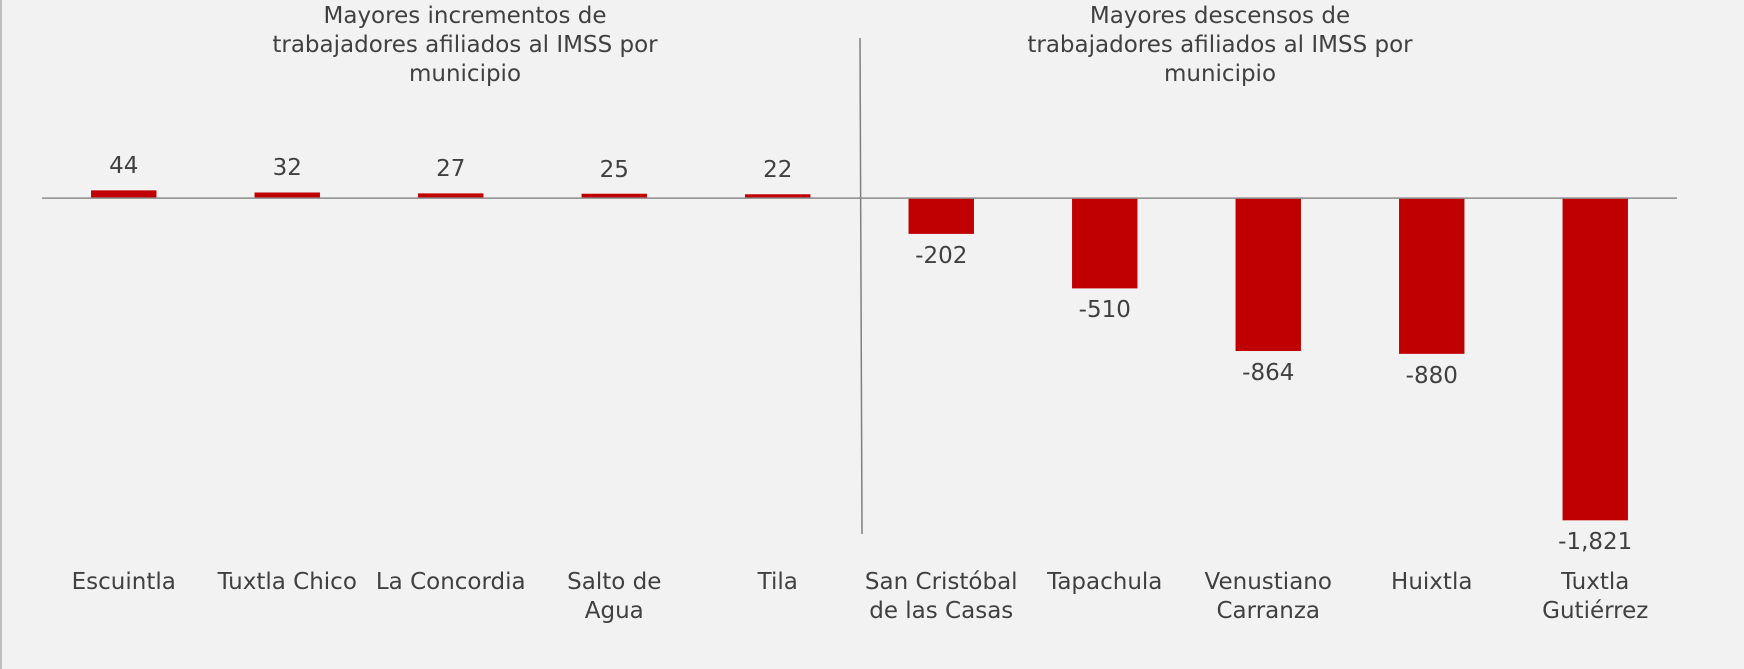 This screenshot has width=1744, height=669. What do you see at coordinates (123, 582) in the screenshot?
I see `x-tick-label: Escuintla` at bounding box center [123, 582].